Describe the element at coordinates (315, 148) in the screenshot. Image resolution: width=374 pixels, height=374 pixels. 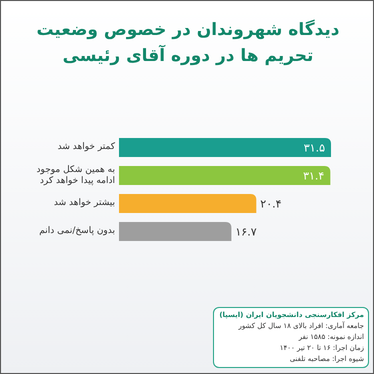
I see `data-label: ۳۱.۵` at that location.